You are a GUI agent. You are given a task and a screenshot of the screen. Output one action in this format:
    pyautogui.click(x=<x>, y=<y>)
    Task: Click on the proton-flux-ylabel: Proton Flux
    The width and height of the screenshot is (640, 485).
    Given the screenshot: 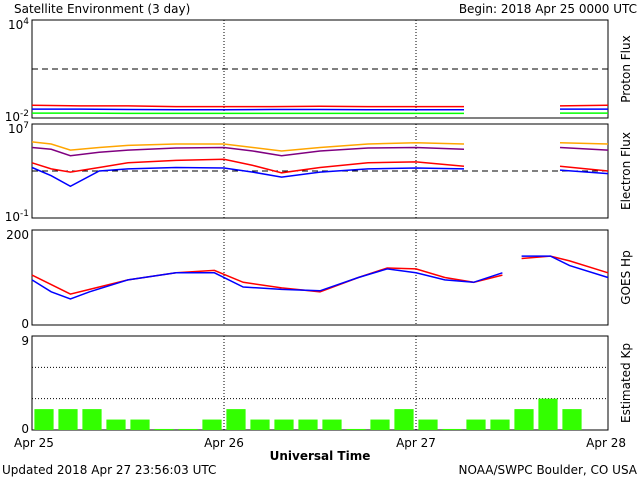 What is the action you would take?
    pyautogui.click(x=626, y=68)
    